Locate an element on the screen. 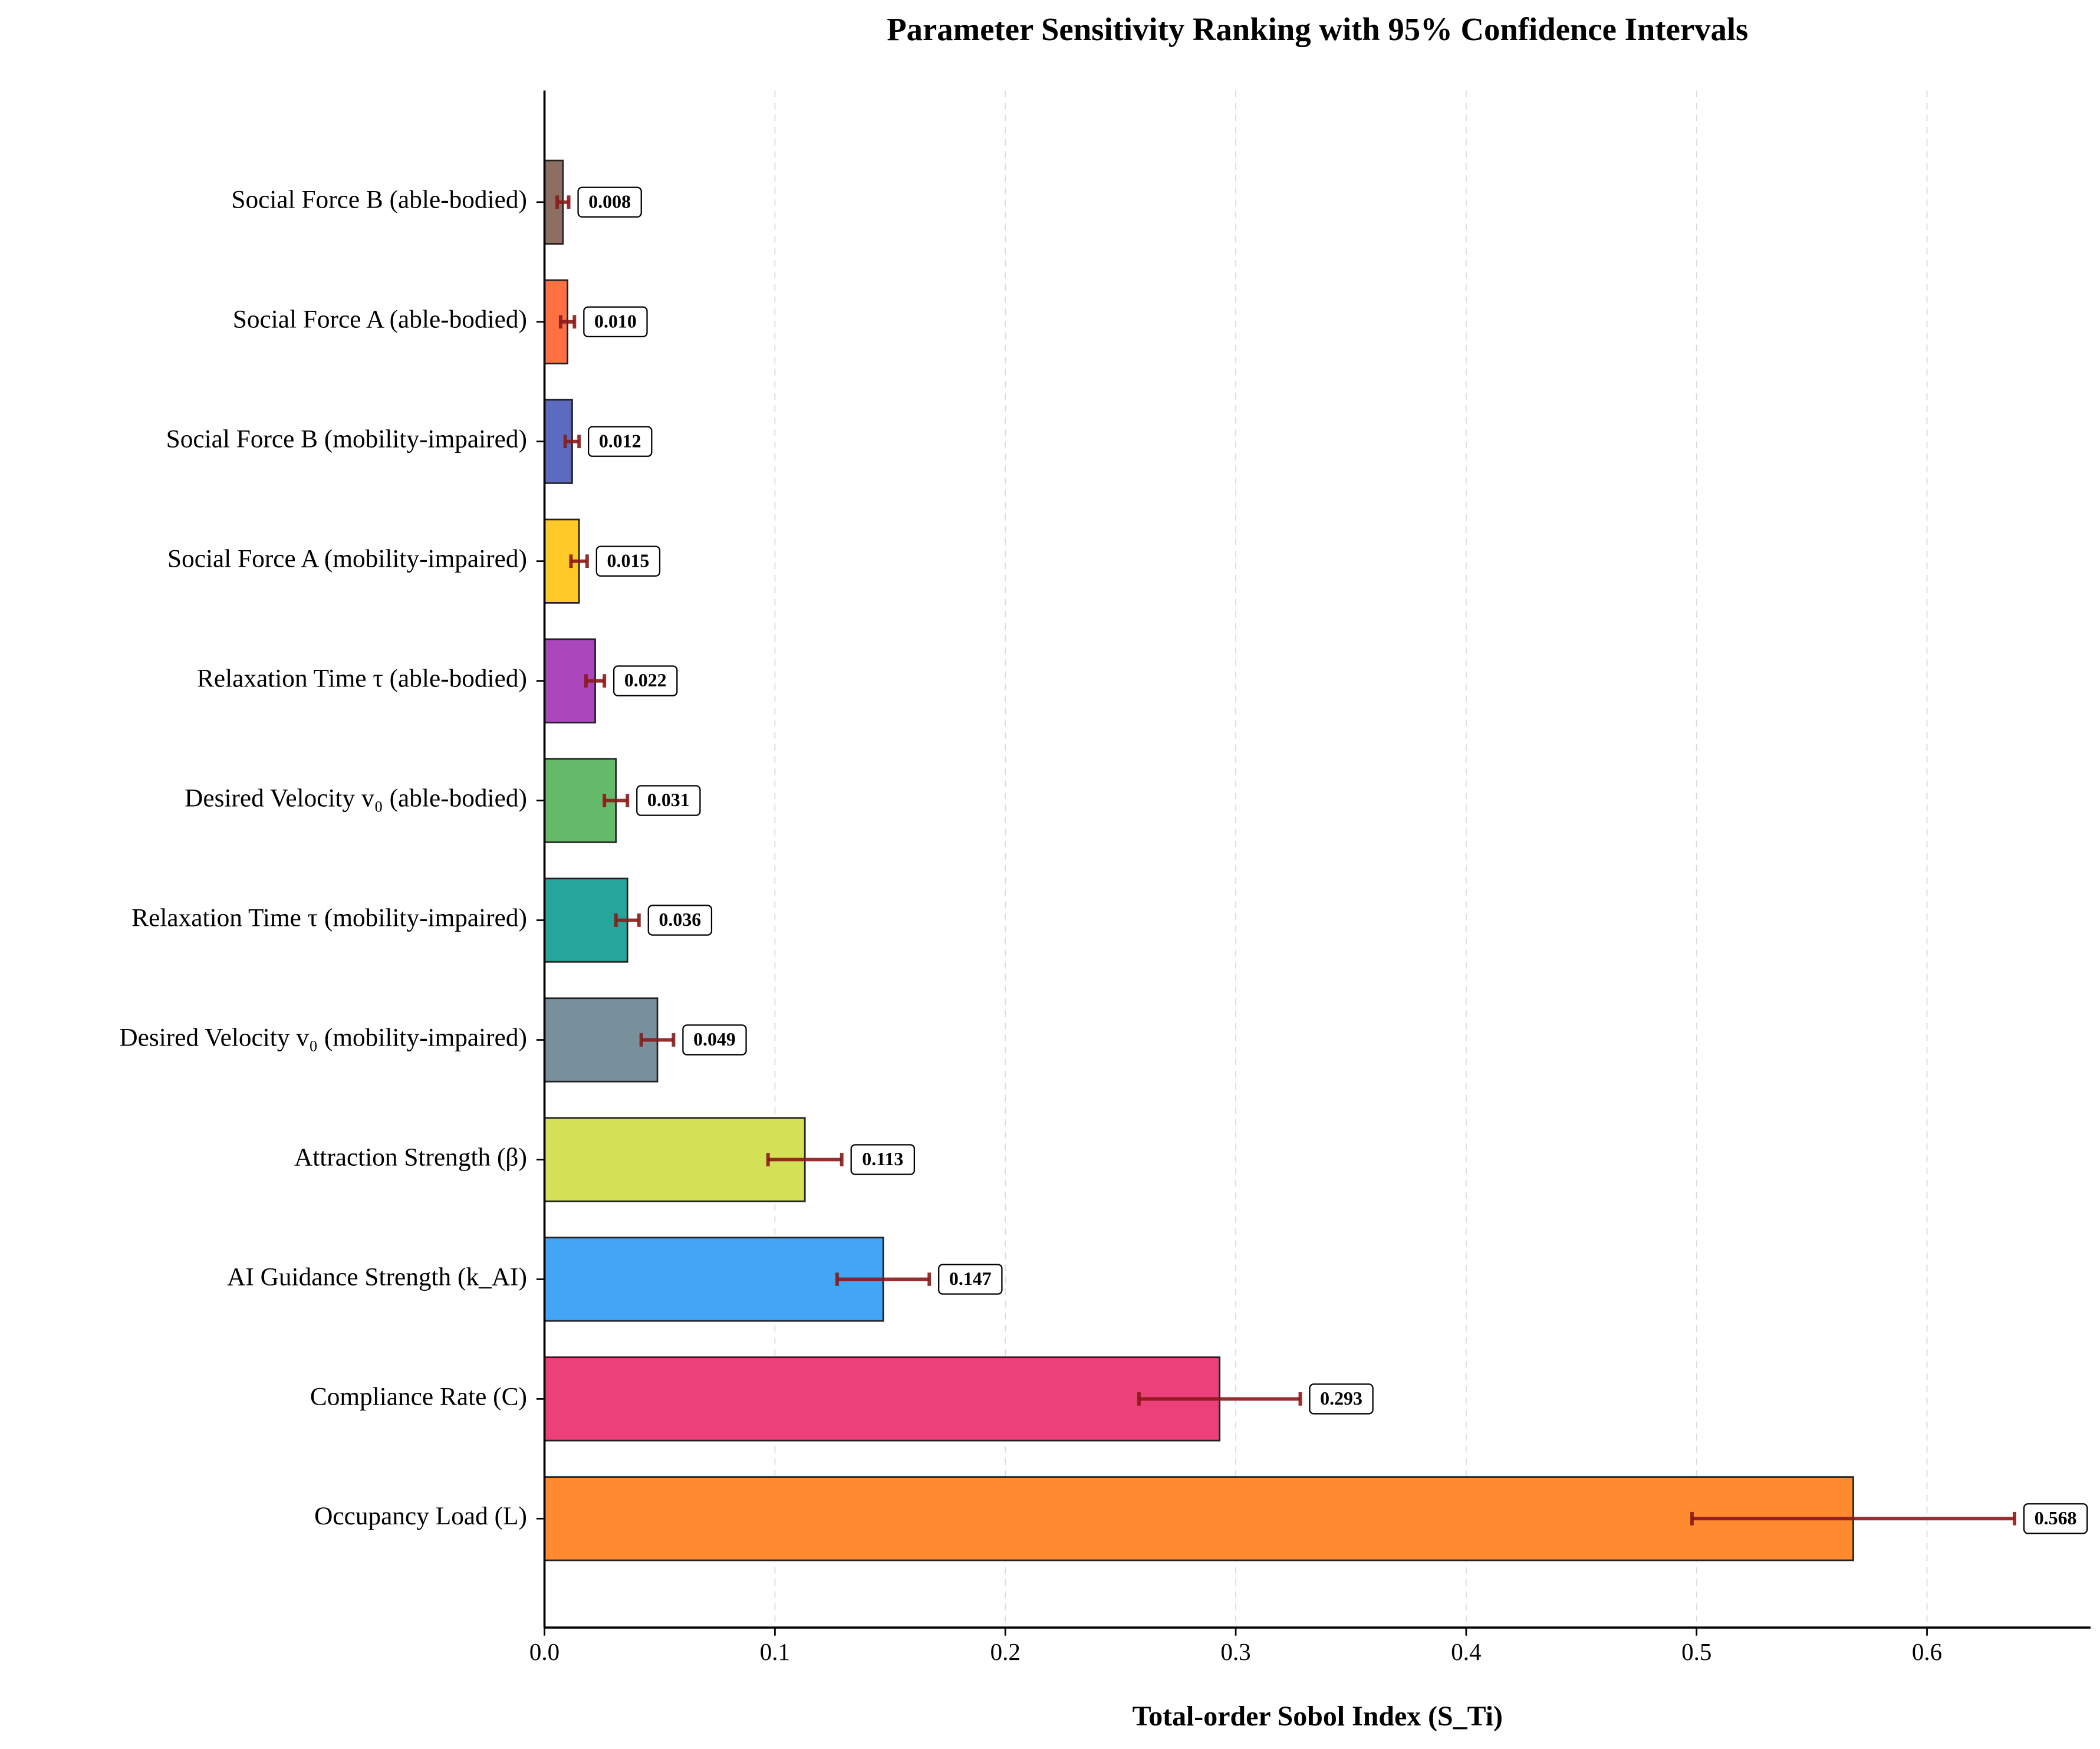 This screenshot has height=1749, width=2100. x-tick-label: 0.0 is located at coordinates (544, 1651).